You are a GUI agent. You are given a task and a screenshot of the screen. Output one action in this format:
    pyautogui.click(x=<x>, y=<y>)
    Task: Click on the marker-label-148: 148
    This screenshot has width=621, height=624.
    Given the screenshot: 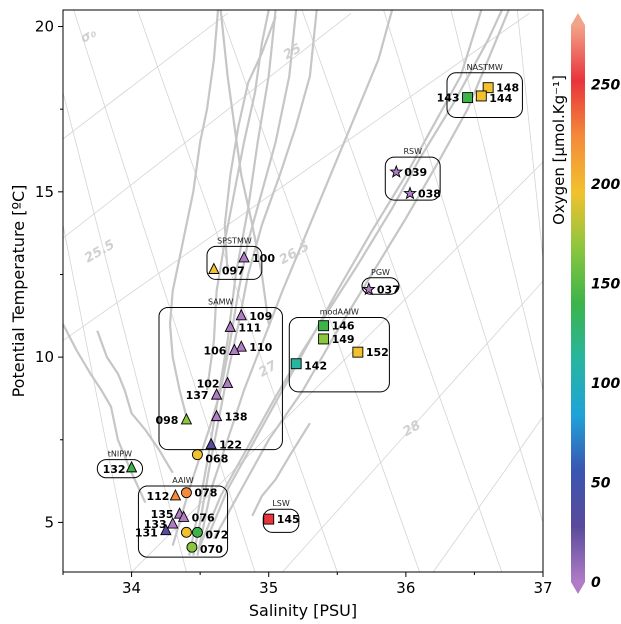 What is the action you would take?
    pyautogui.click(x=507, y=88)
    